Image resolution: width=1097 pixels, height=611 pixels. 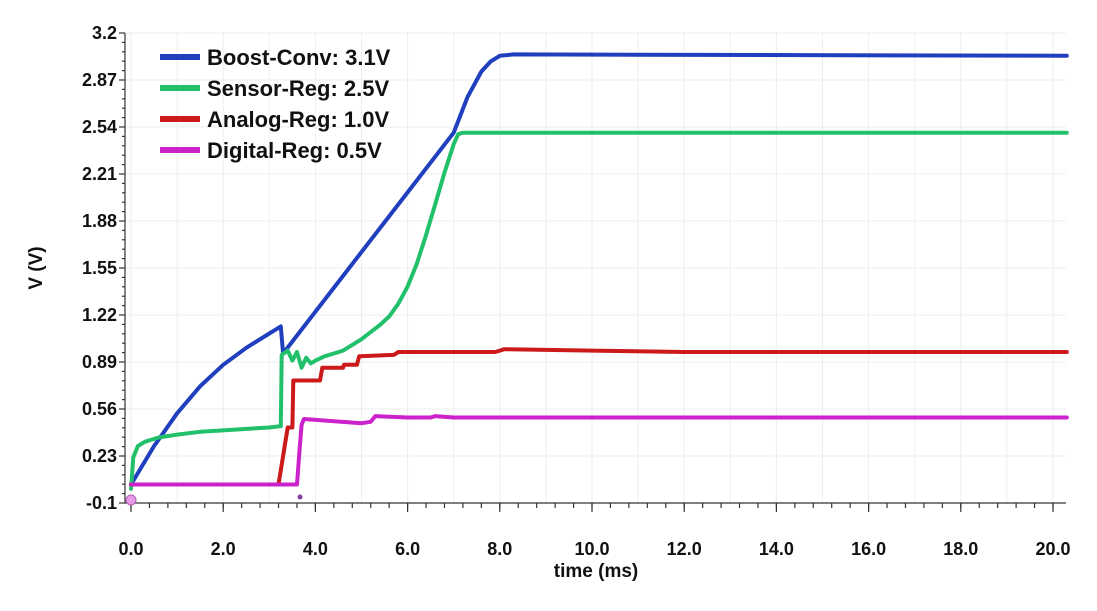 What do you see at coordinates (298, 119) in the screenshot?
I see `legend-label: Analog-Reg: 1.0V` at bounding box center [298, 119].